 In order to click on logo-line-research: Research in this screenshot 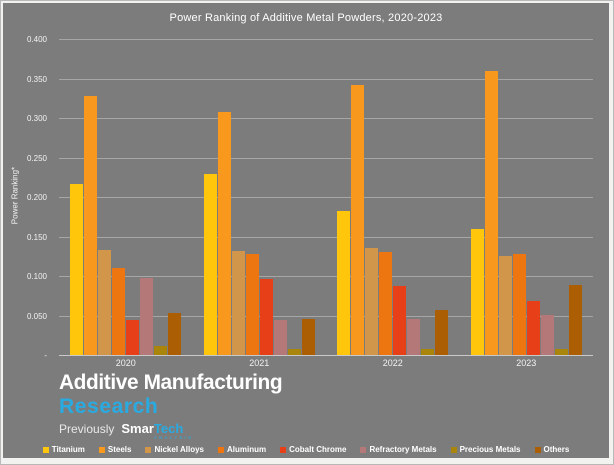, I will do `click(109, 406)`.